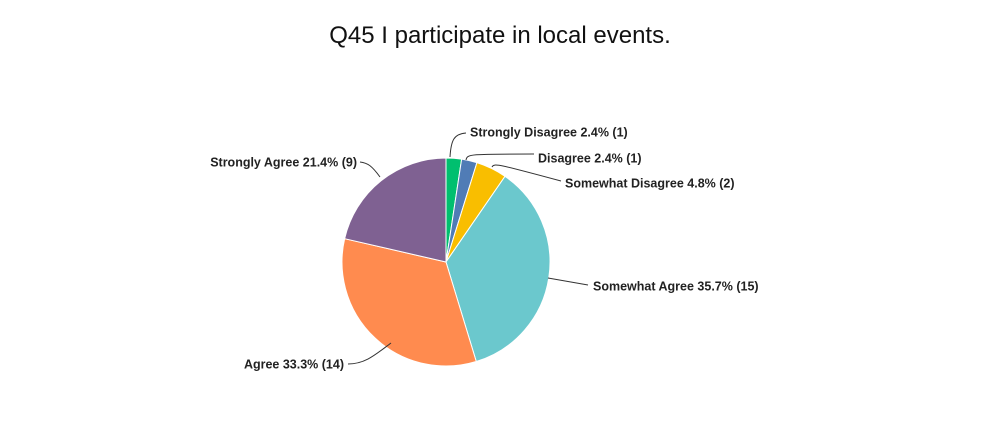  What do you see at coordinates (650, 183) in the screenshot?
I see `slice-label: Somewhat Disagree 4.8% (2)` at bounding box center [650, 183].